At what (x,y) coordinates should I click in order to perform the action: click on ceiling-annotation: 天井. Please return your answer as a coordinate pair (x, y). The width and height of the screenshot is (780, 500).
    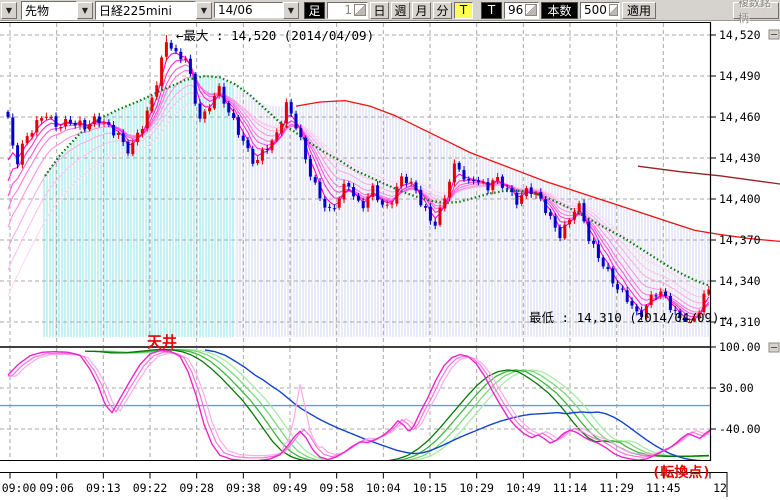
    Looking at the image, I should click on (162, 342).